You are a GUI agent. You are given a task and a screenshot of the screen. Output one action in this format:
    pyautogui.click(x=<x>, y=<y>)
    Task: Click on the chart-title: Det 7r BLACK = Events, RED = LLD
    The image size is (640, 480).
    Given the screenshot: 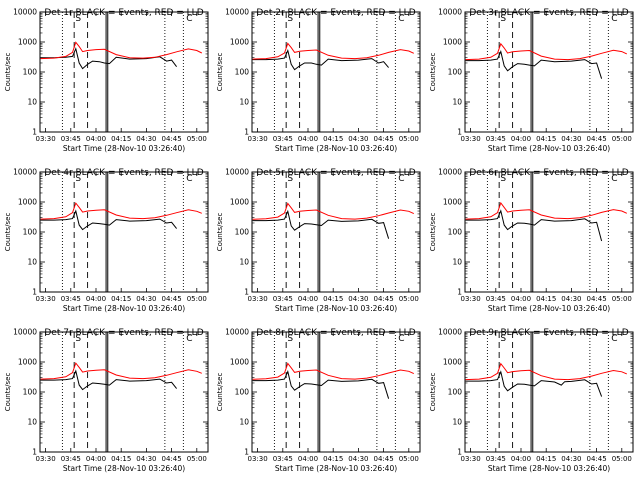 What is the action you would take?
    pyautogui.click(x=123, y=333)
    